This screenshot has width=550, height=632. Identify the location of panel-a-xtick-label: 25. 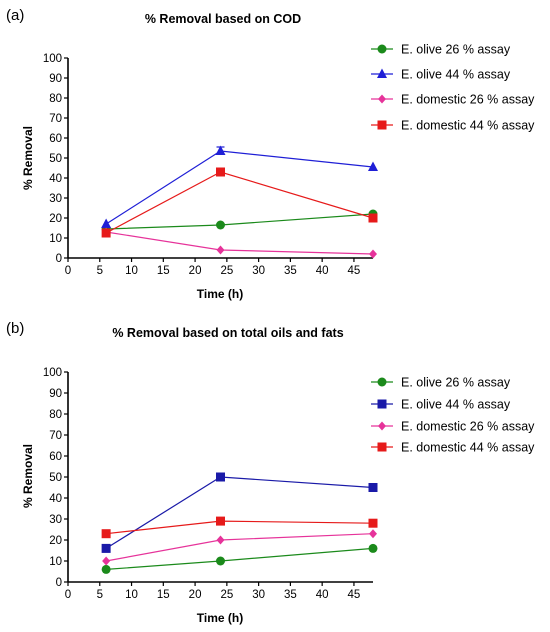
(226, 271).